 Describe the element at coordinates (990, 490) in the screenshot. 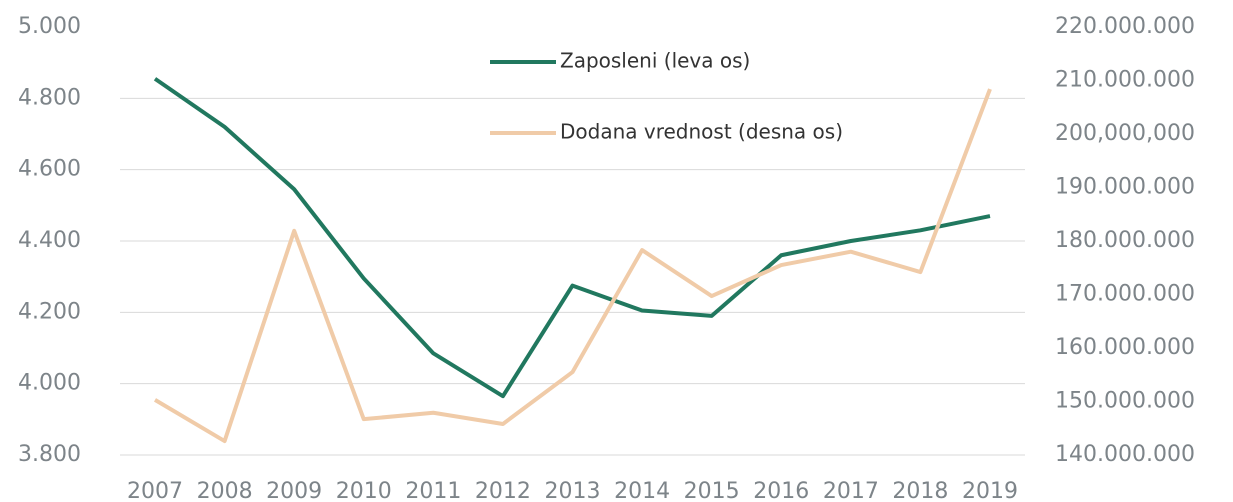

I see `x-tick-label: 2019` at that location.